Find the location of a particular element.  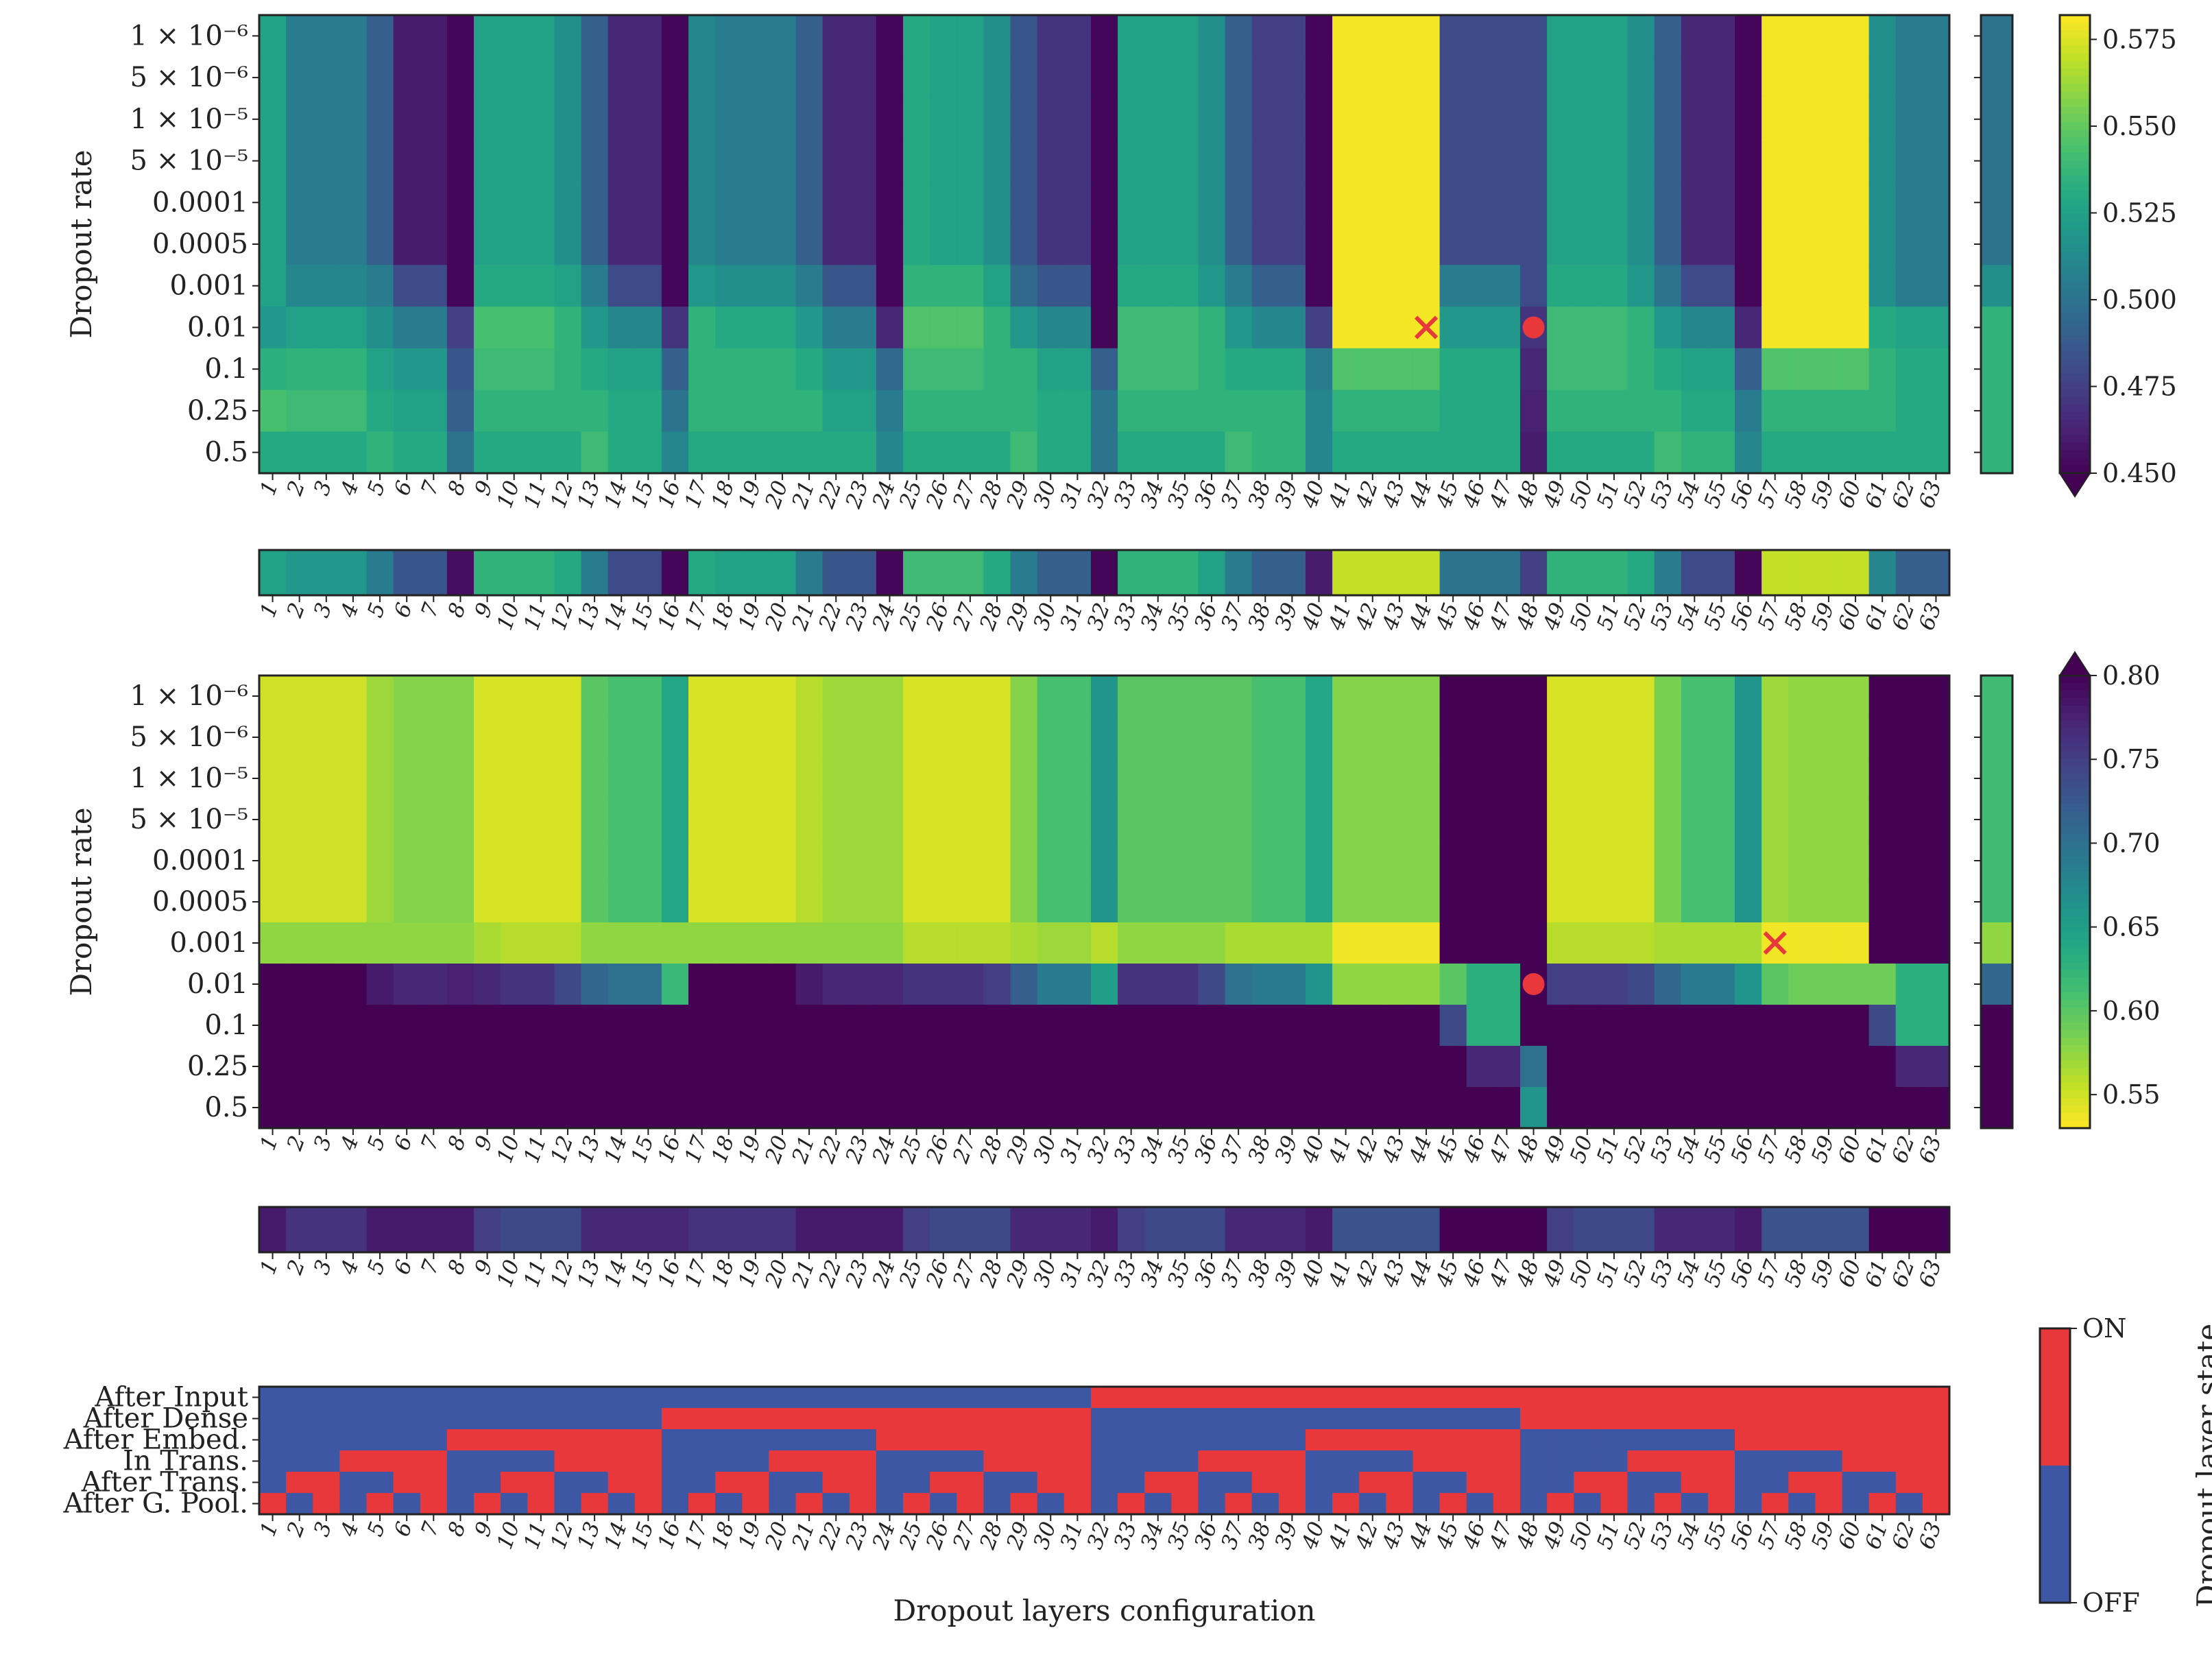

layer-state-xtick-label: 42 is located at coordinates (1367, 1536).